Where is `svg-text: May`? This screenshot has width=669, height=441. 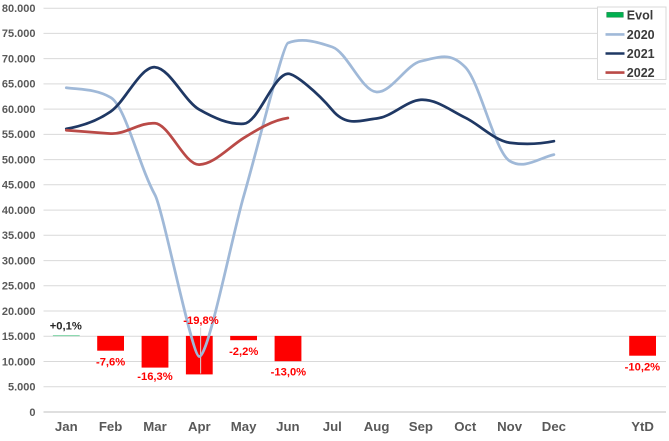 svg-text: May is located at coordinates (244, 426).